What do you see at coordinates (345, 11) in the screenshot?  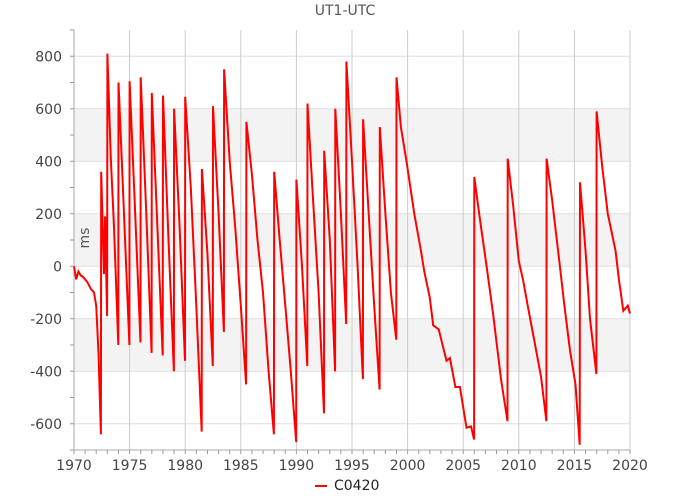 I see `chart-title: UT1-UTC` at bounding box center [345, 11].